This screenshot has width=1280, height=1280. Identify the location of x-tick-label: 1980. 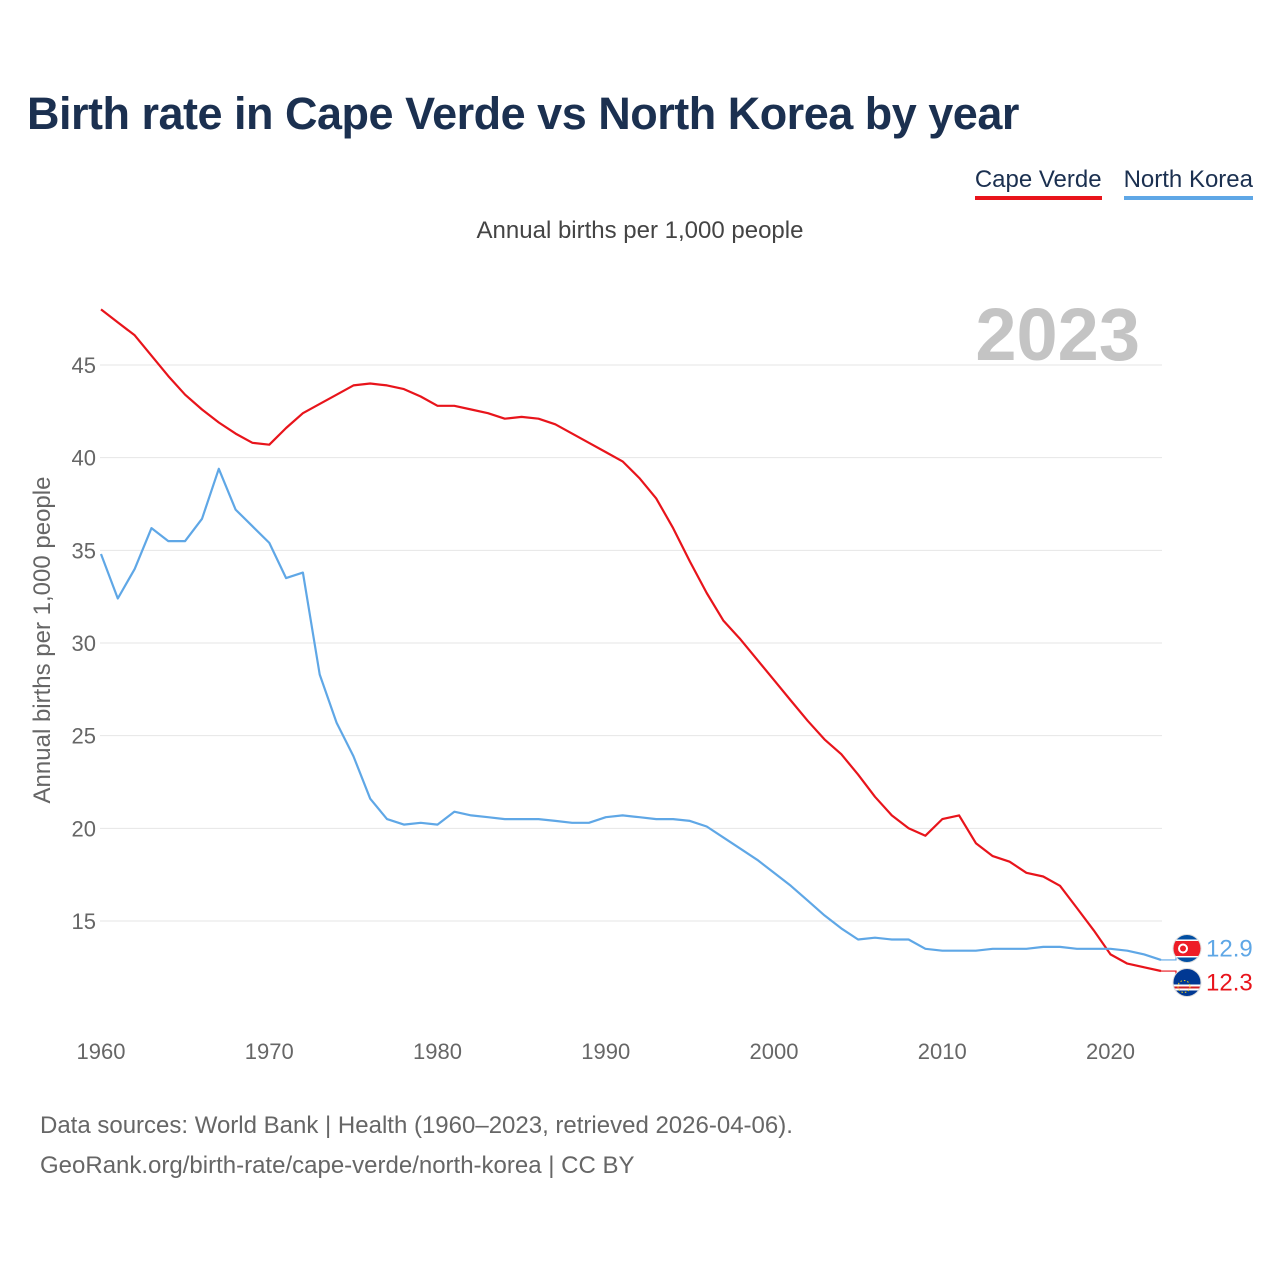
(437, 1051).